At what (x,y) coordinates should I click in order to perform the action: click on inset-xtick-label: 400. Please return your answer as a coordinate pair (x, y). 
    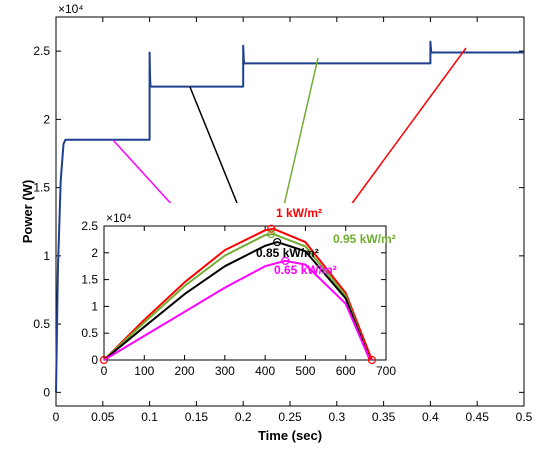
    Looking at the image, I should click on (265, 371).